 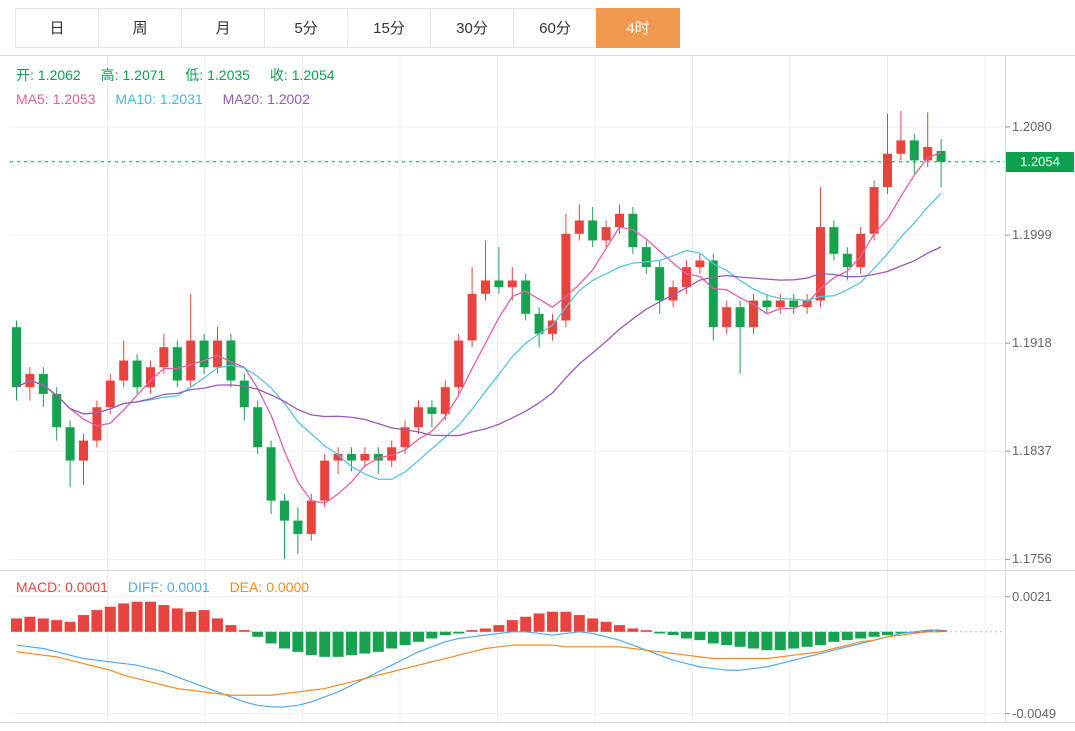 What do you see at coordinates (1032, 596) in the screenshot?
I see `macd-axis-label: 0.0021` at bounding box center [1032, 596].